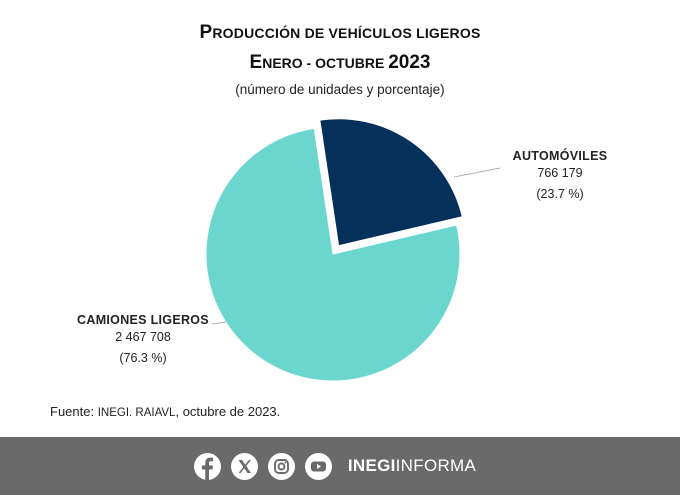 Image resolution: width=680 pixels, height=495 pixels. I want to click on source-note: Fuente: INEGI. RAIAVL, octubre de 2023., so click(165, 411).